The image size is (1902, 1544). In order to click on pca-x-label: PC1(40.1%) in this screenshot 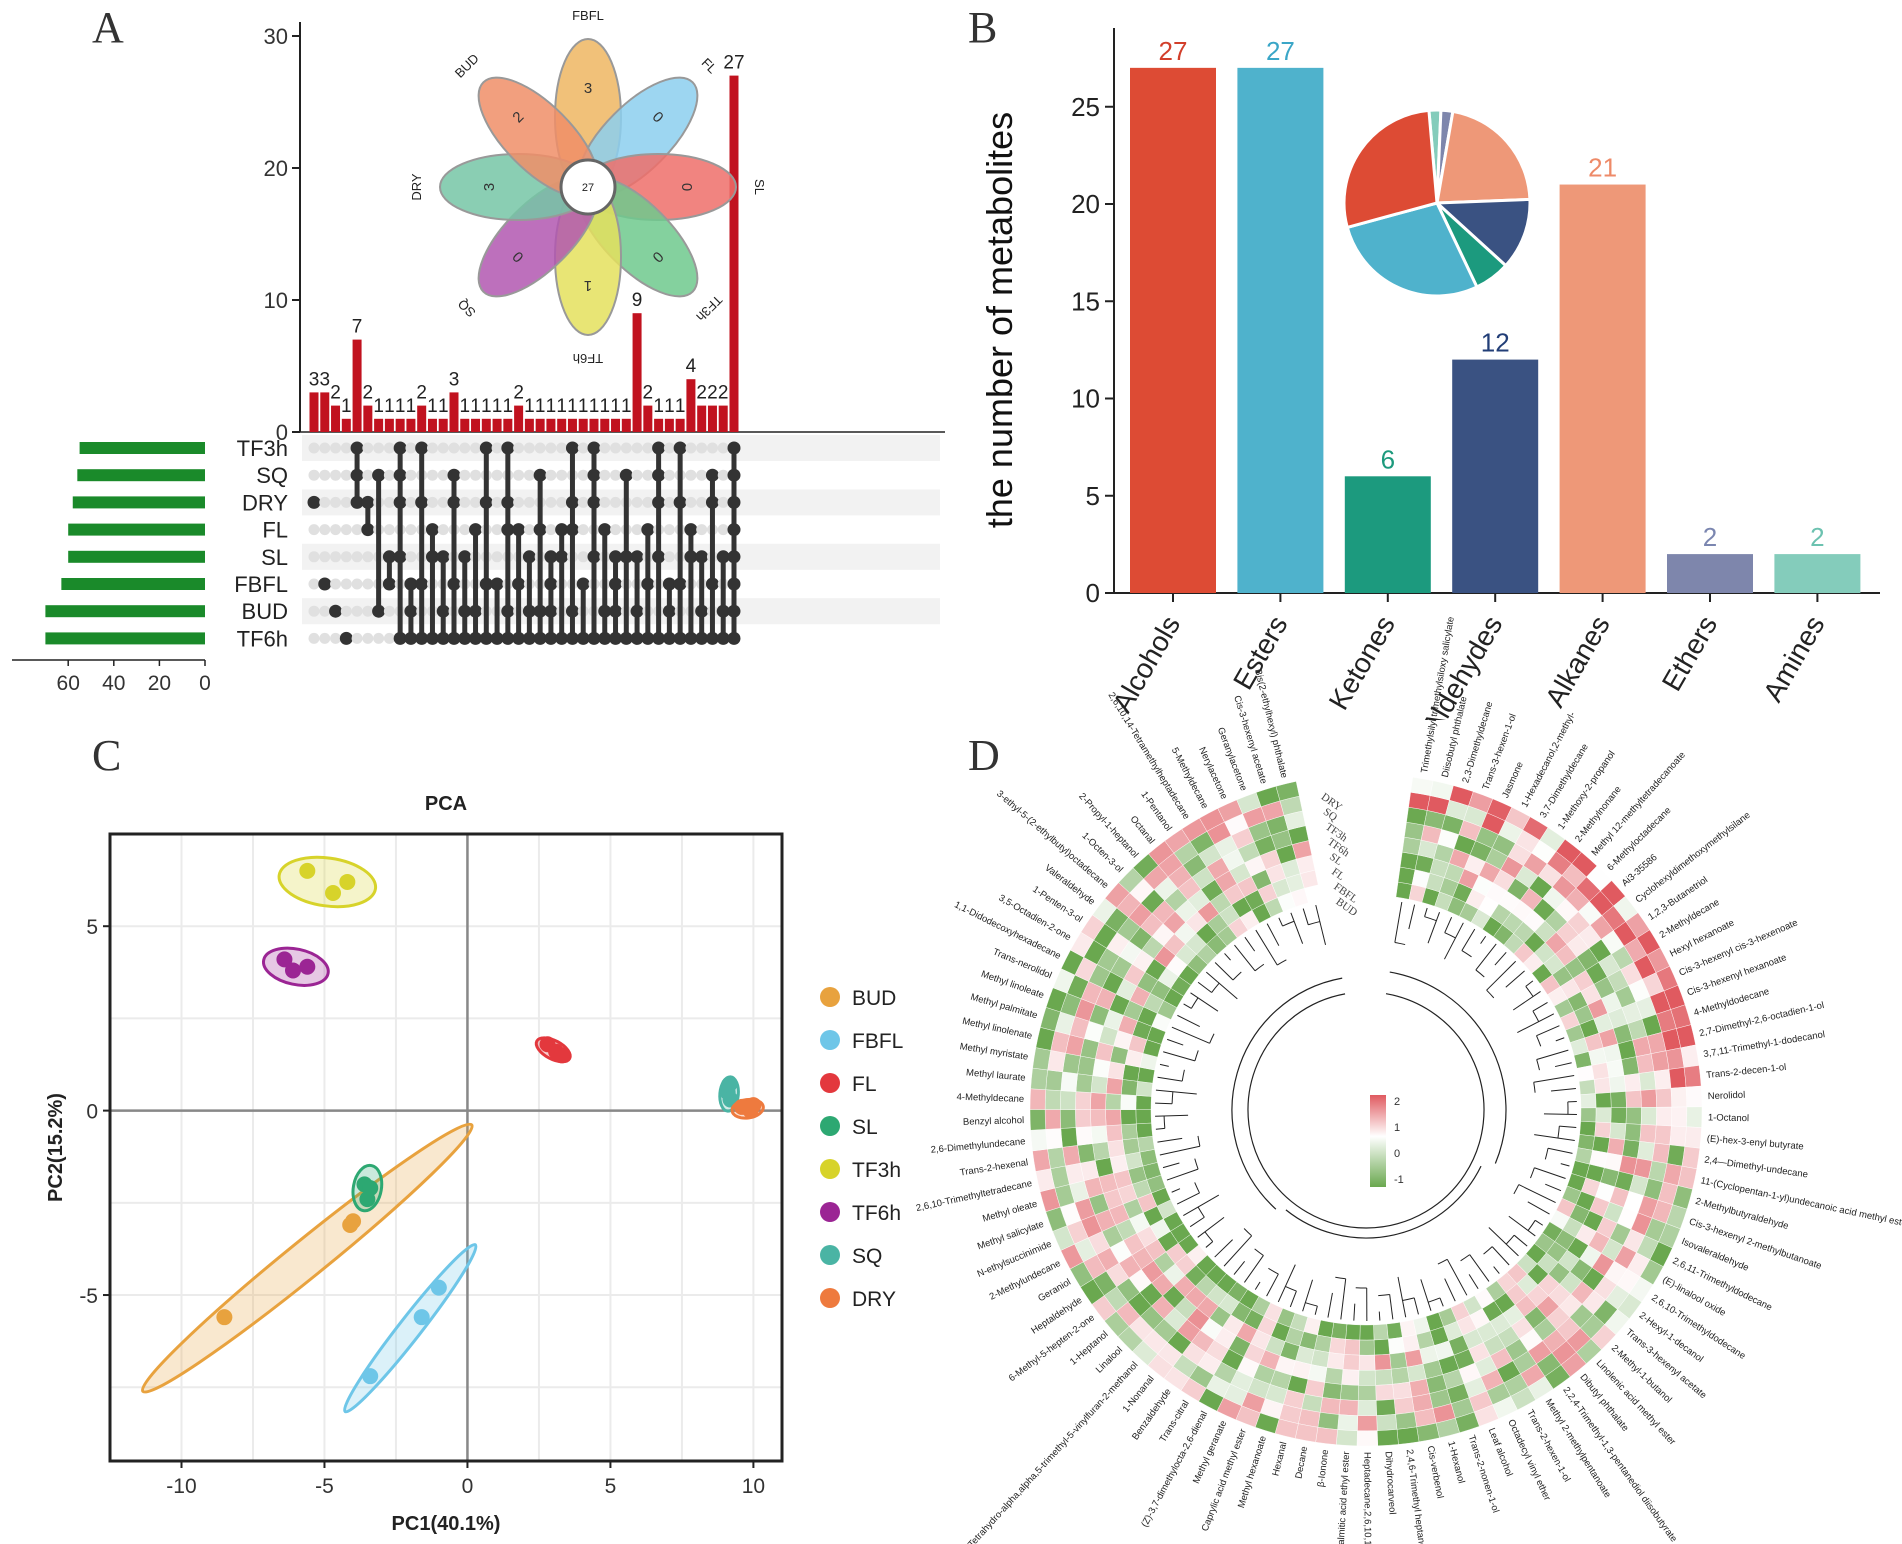, I will do `click(446, 1524)`.